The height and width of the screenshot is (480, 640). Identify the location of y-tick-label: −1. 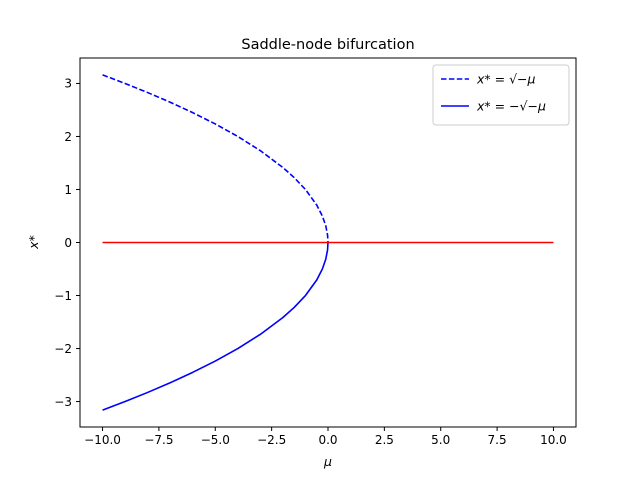
(63, 296).